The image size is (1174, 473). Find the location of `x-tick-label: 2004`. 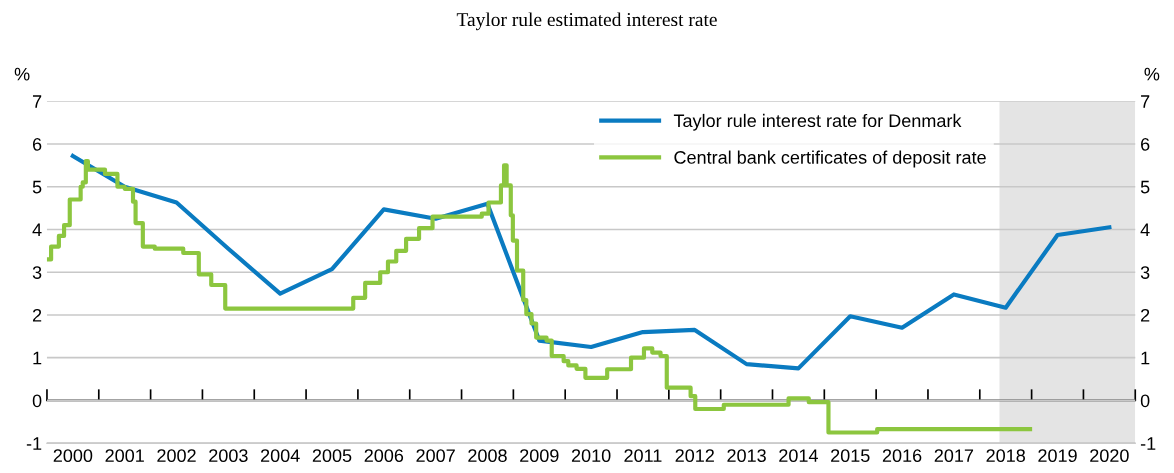

x-tick-label: 2004 is located at coordinates (280, 456).